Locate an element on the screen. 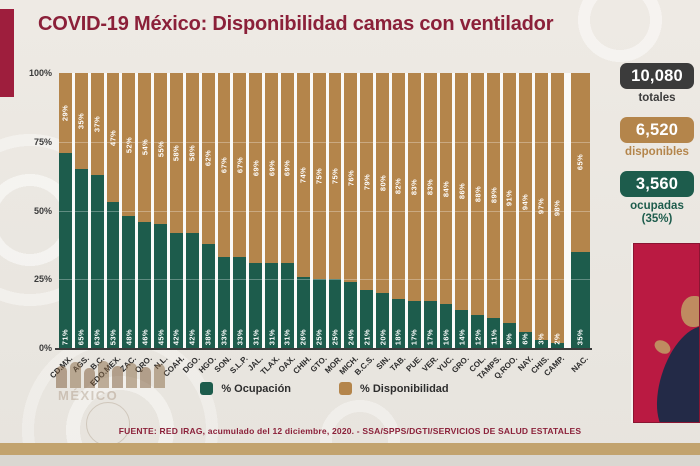  bar-MICH.: 76% 24% MICH. is located at coordinates (349, 224).